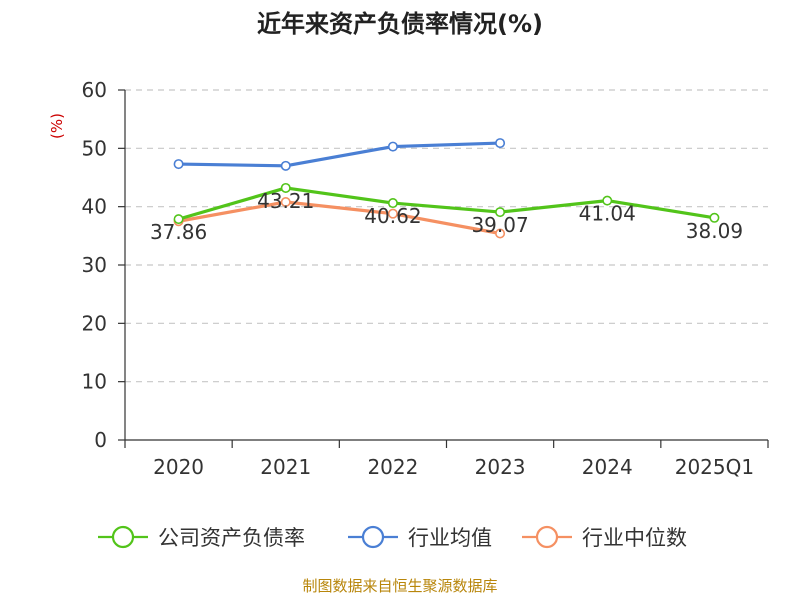 This screenshot has height=600, width=800. I want to click on chart-title: 近年来资产负债率情况(%), so click(400, 24).